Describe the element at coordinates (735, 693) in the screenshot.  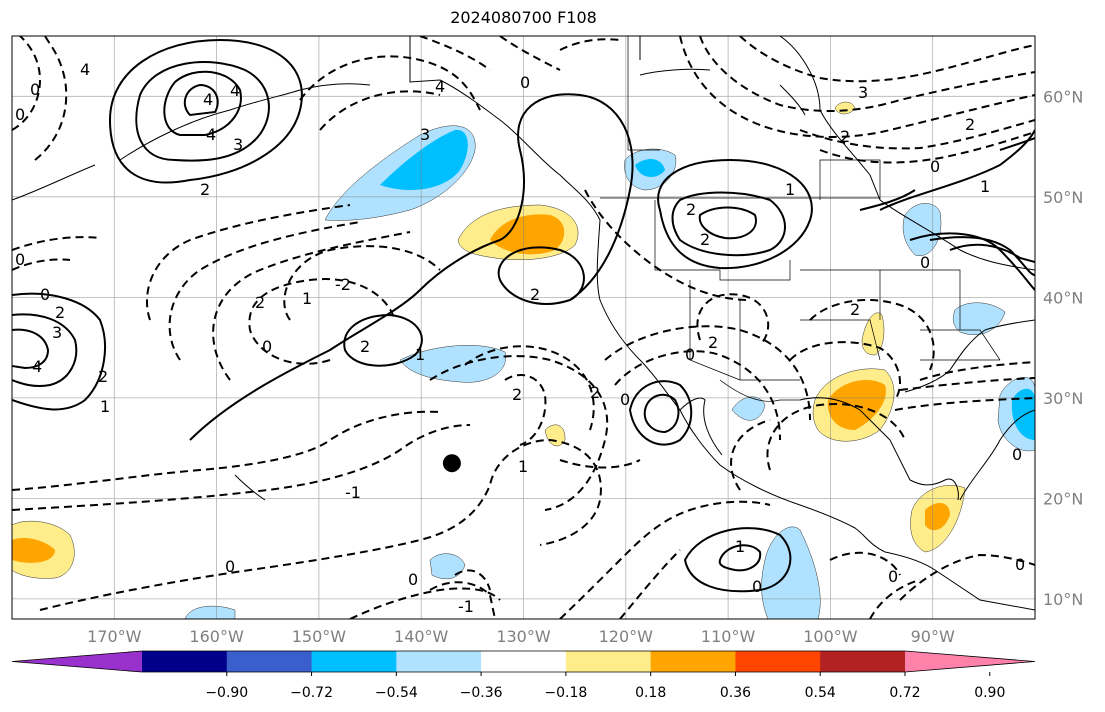
I see `colorbar-tick-label: 0.36` at that location.